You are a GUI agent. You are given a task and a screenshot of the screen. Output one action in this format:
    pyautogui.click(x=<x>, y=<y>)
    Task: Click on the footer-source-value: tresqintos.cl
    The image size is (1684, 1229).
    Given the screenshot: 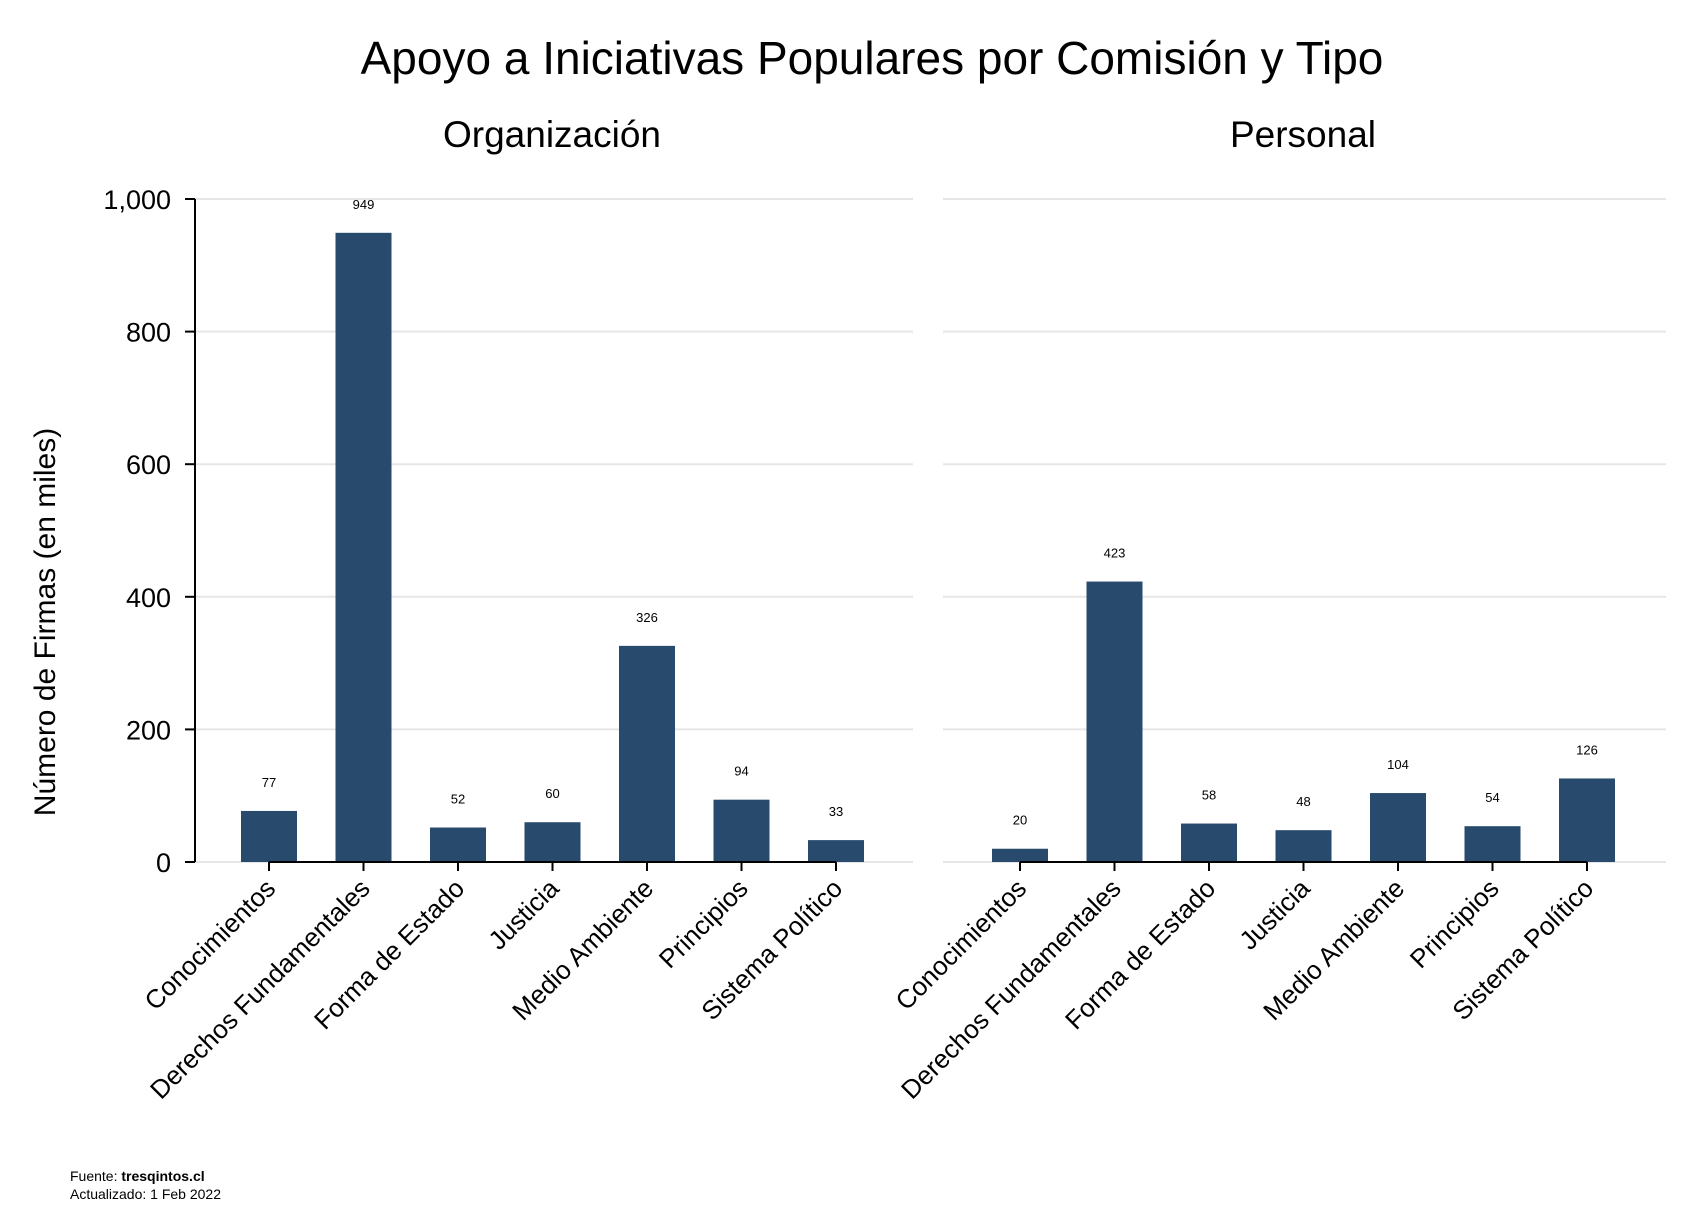 What is the action you would take?
    pyautogui.click(x=162, y=1176)
    